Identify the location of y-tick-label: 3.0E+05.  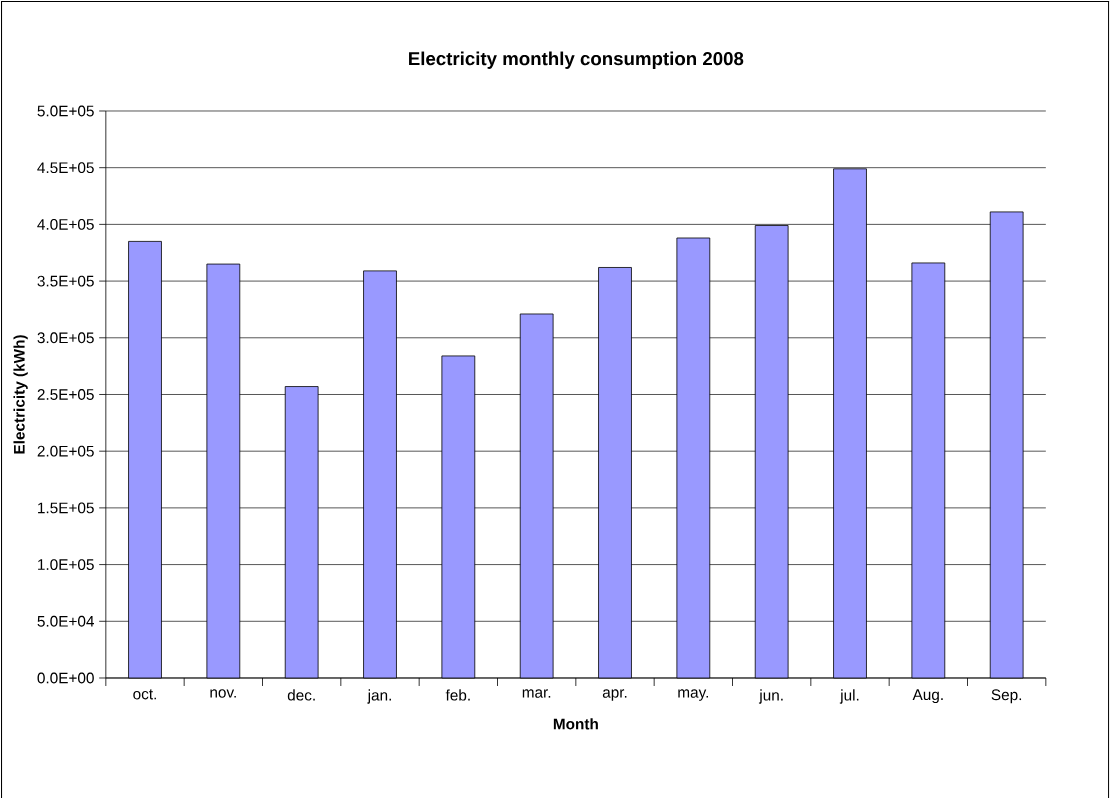
(65, 338).